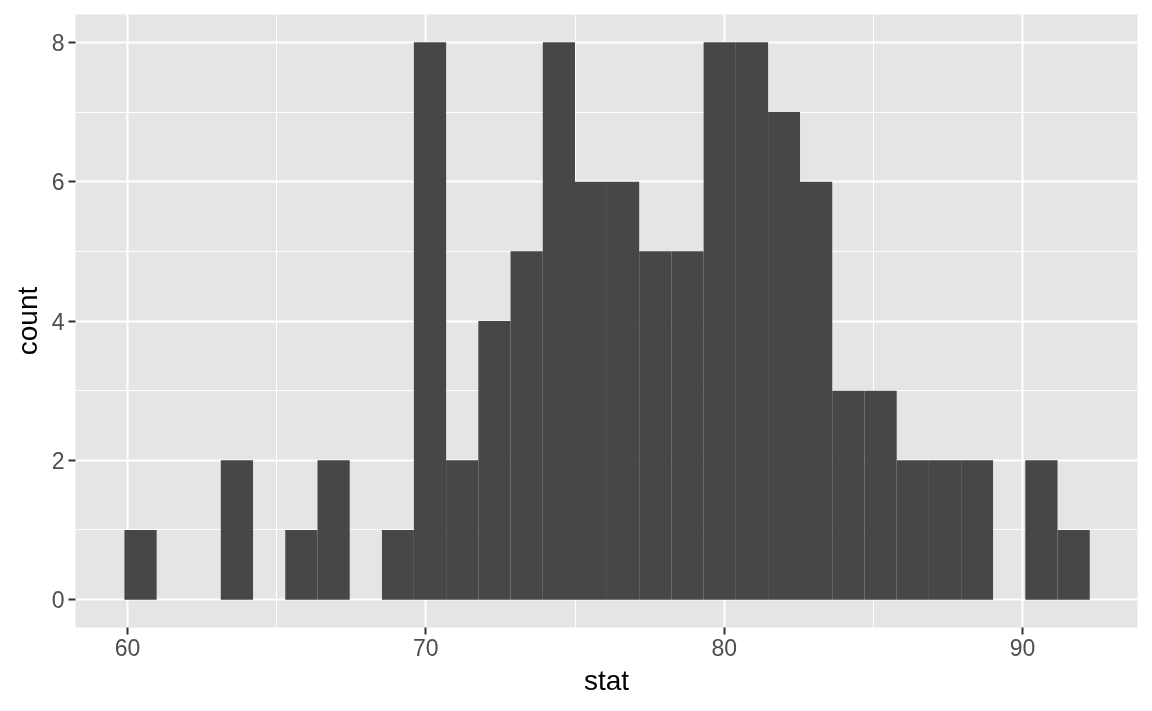  What do you see at coordinates (27, 321) in the screenshot?
I see `y-axis-title: count` at bounding box center [27, 321].